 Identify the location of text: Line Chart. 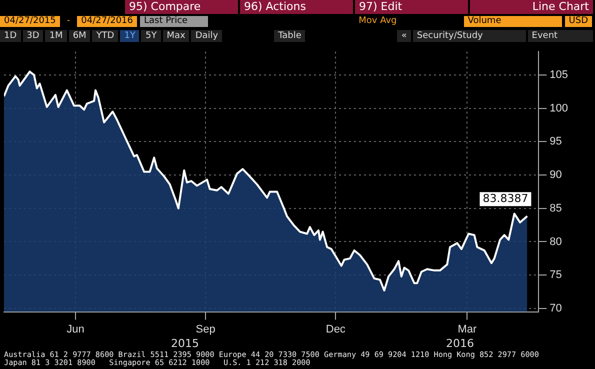
(531, 7).